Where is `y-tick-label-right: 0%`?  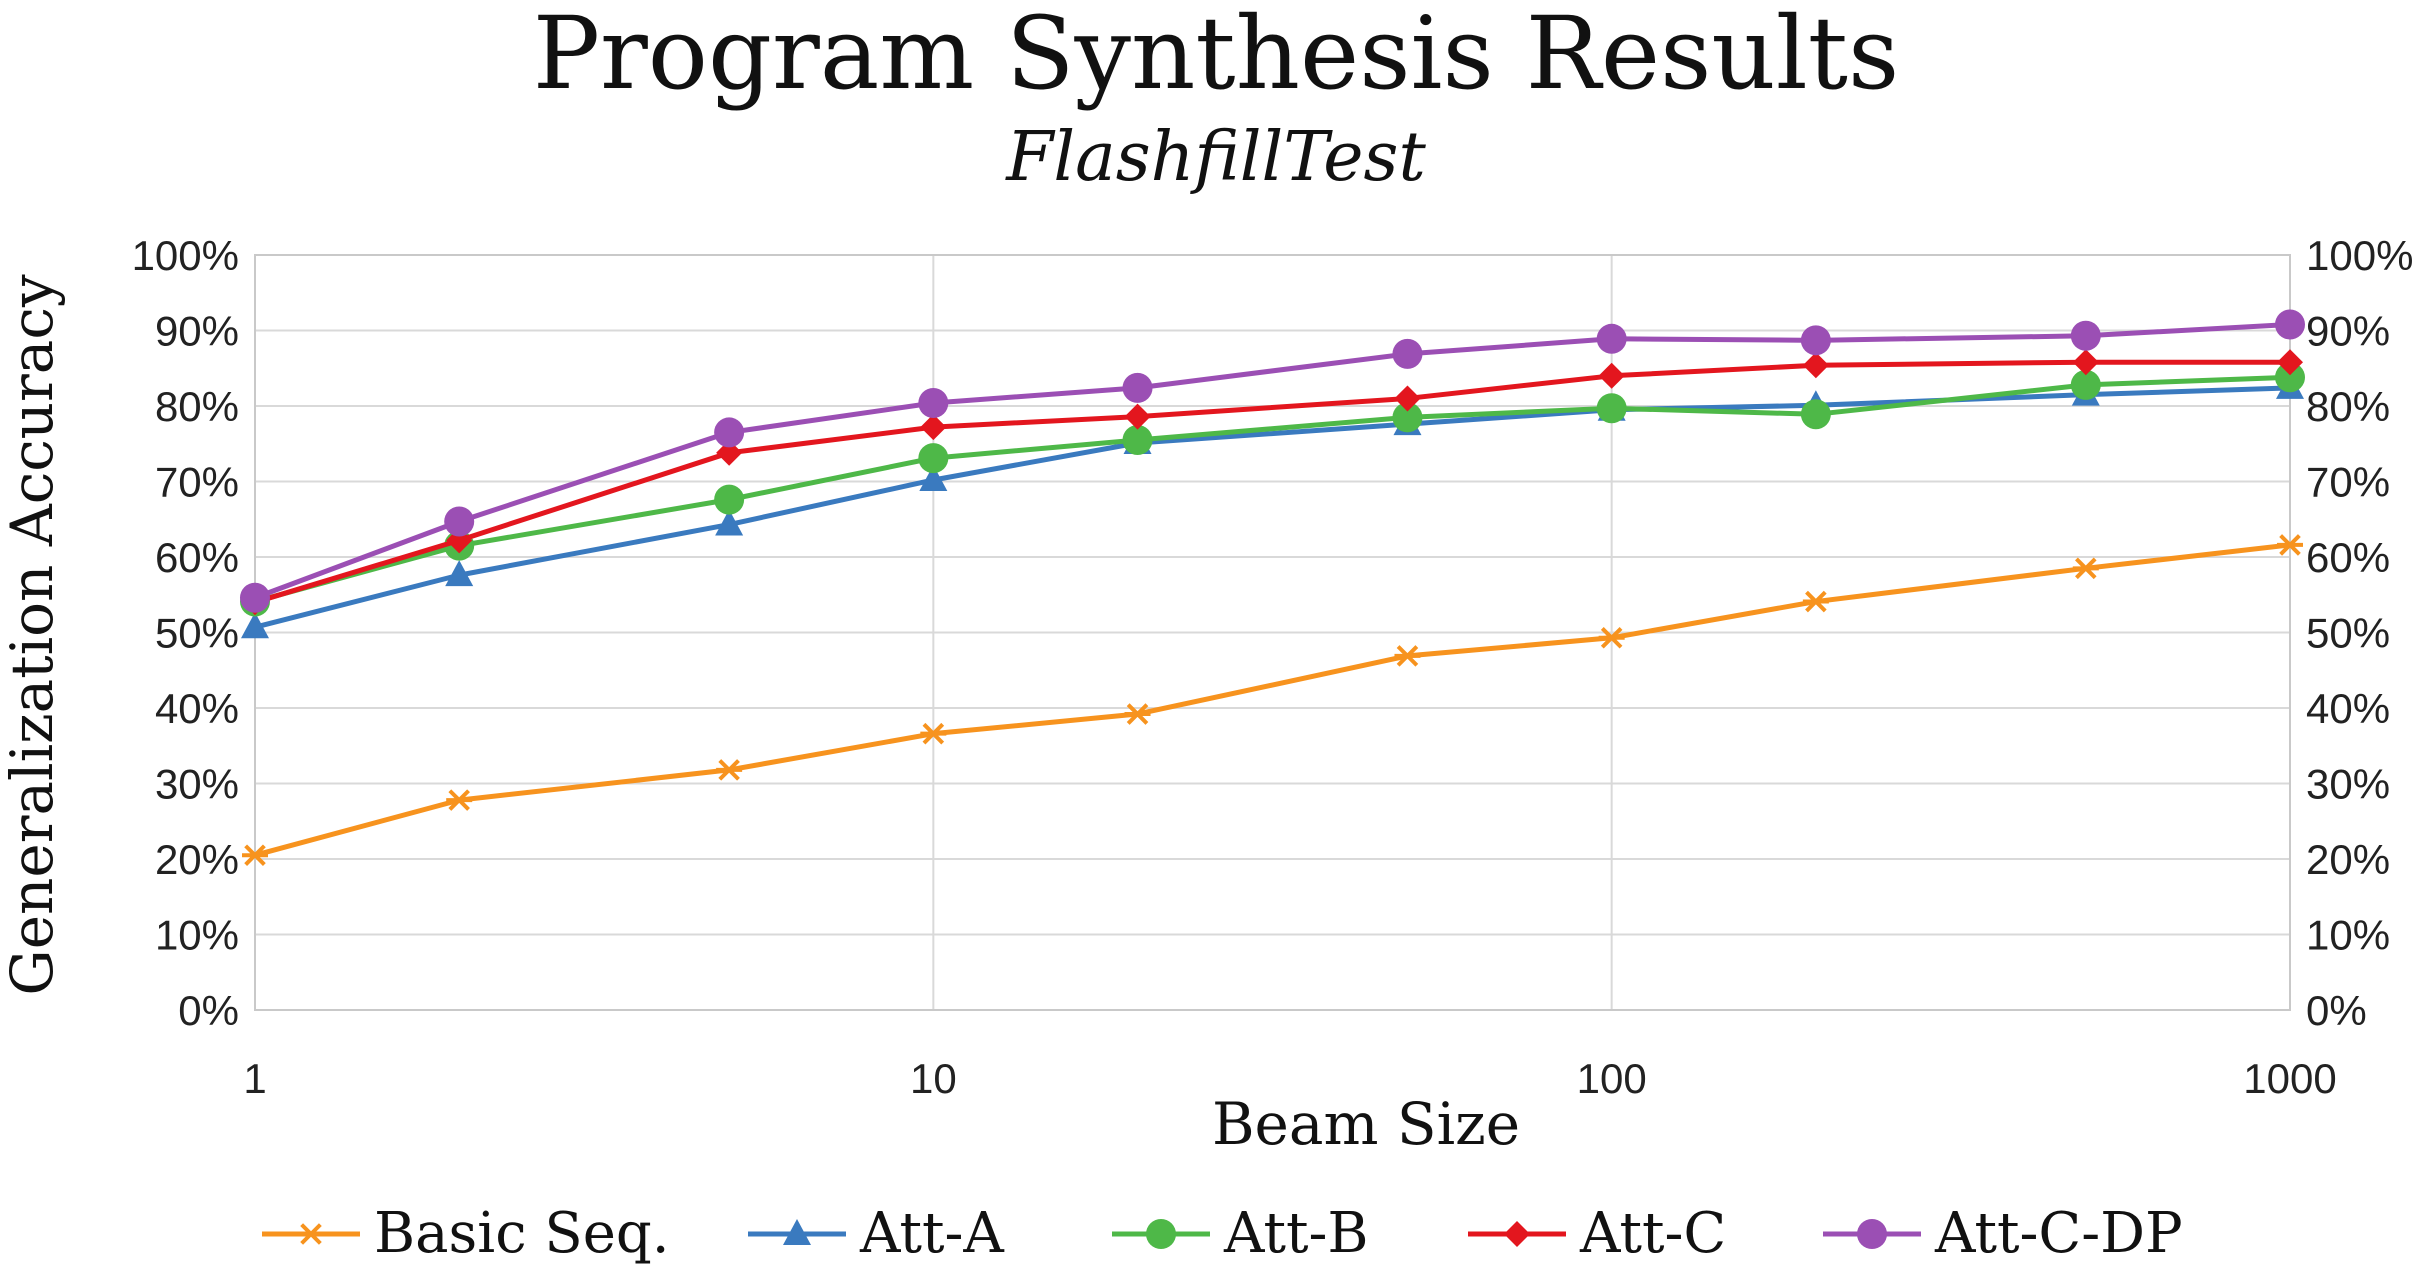
y-tick-label-right: 0% is located at coordinates (2336, 1010).